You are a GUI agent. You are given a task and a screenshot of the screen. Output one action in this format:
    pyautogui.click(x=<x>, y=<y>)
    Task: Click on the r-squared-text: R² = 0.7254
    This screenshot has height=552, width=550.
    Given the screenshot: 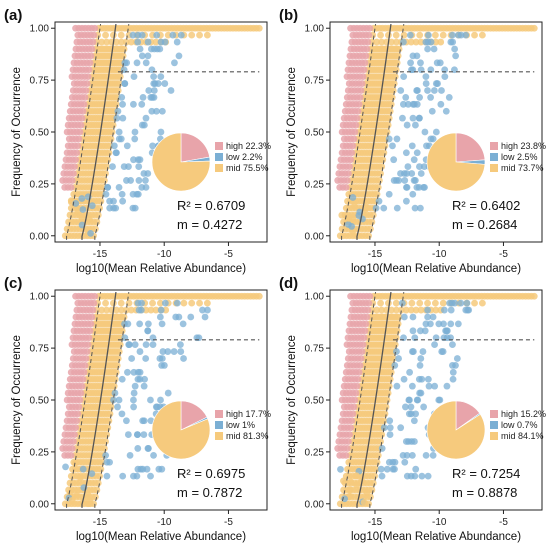 What is the action you would take?
    pyautogui.click(x=486, y=473)
    